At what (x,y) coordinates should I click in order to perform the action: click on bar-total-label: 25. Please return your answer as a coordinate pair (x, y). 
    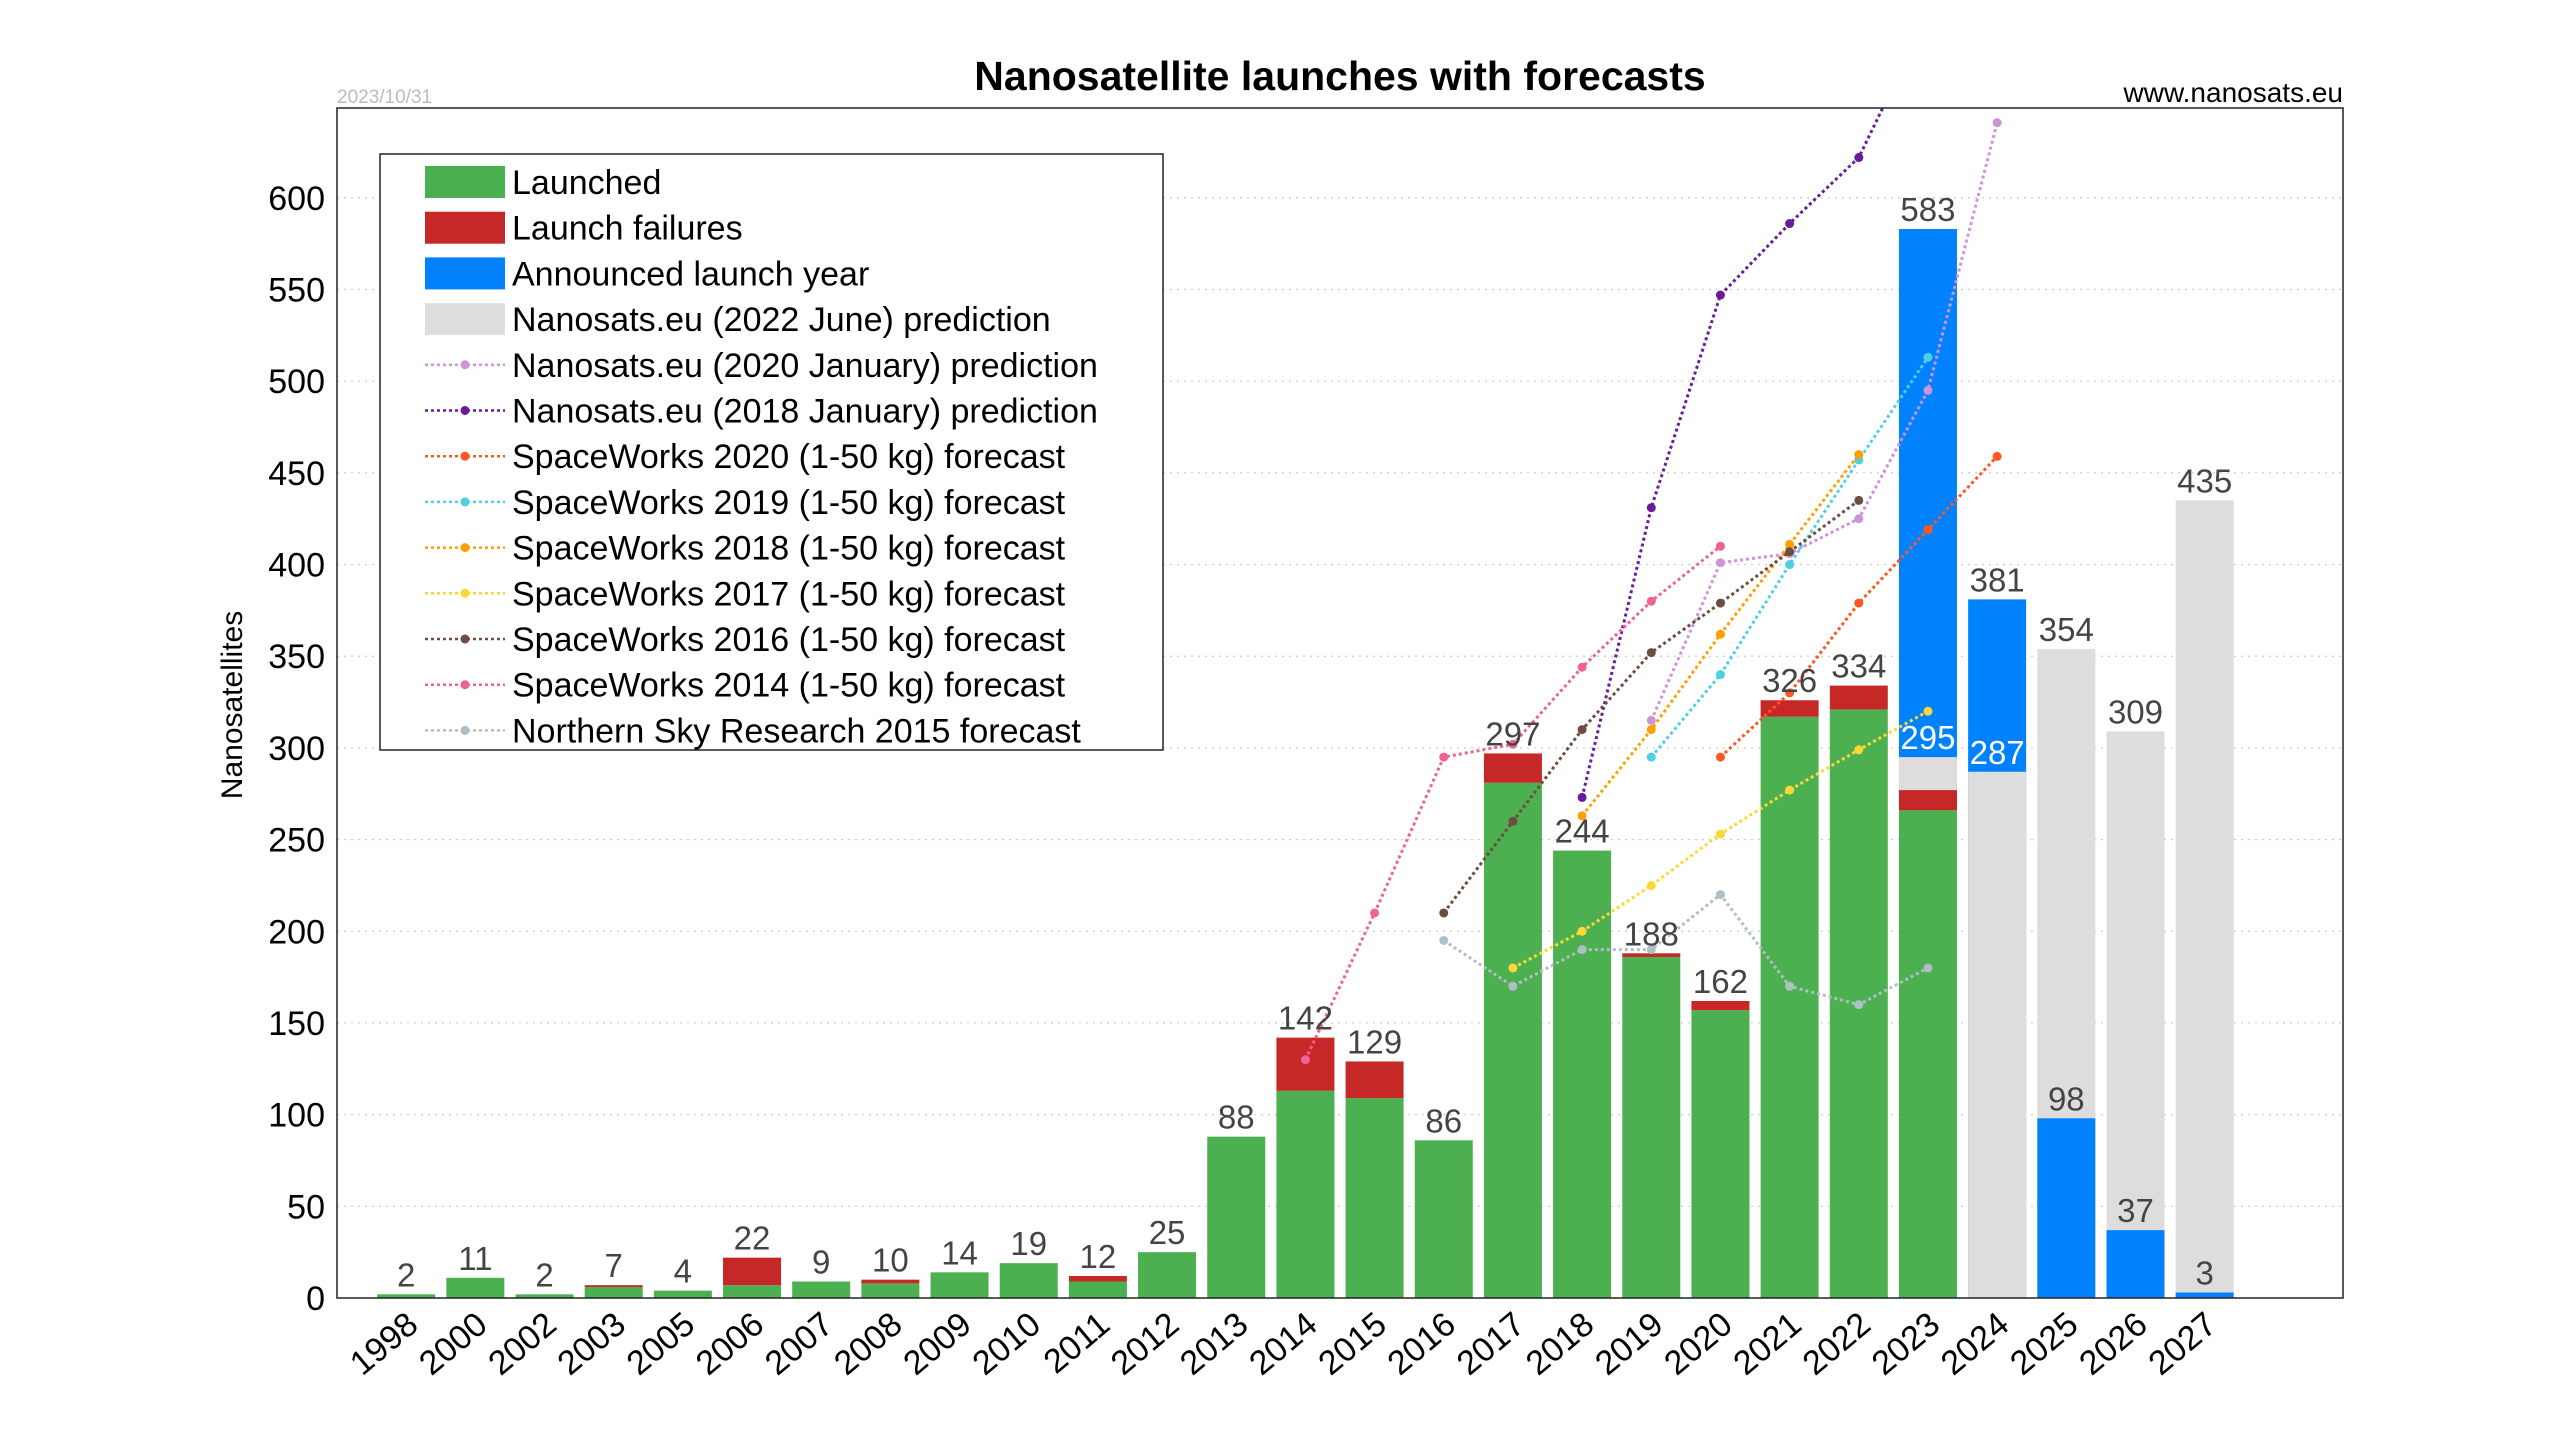
    Looking at the image, I should click on (1167, 1232).